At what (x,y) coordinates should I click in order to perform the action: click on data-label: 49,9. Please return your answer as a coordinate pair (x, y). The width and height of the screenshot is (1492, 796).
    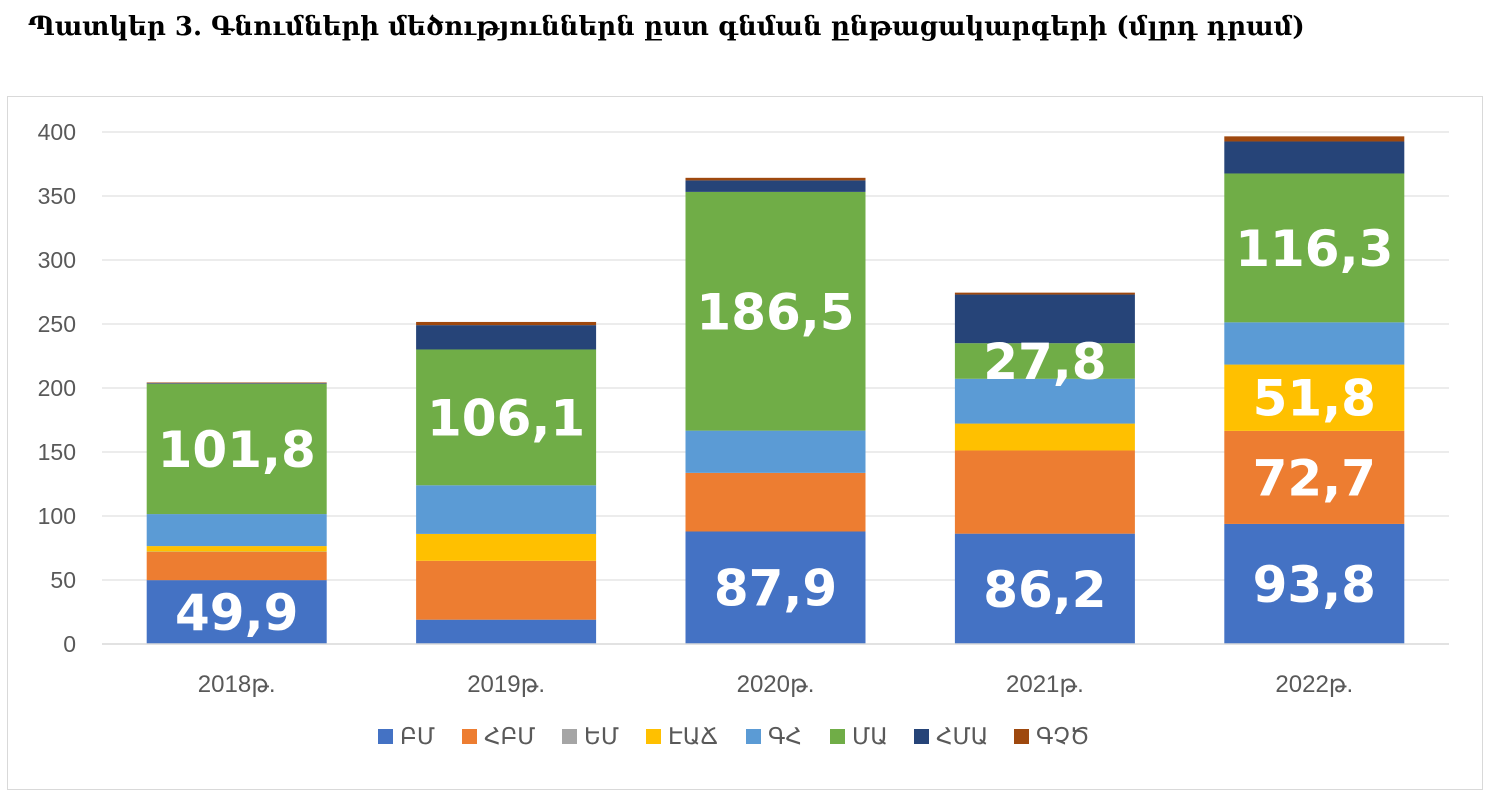
    Looking at the image, I should click on (236, 613).